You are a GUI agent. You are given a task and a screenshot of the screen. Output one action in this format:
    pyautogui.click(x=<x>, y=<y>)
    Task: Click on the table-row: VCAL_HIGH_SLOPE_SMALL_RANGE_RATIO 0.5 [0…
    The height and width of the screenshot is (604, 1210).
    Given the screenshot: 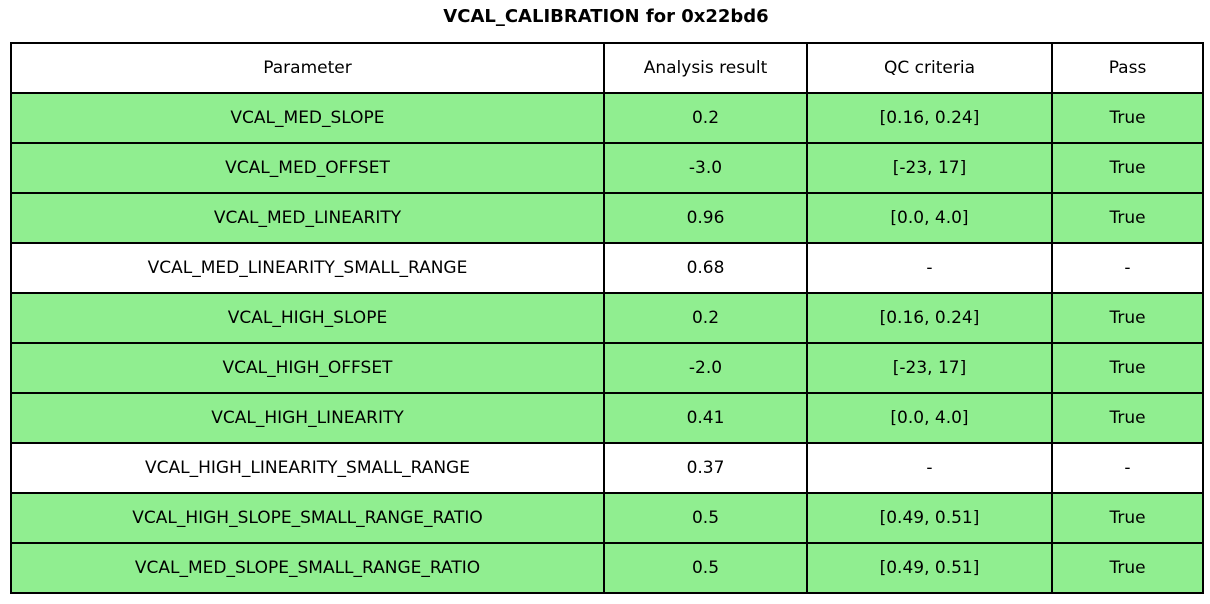 What is the action you would take?
    pyautogui.click(x=607, y=518)
    